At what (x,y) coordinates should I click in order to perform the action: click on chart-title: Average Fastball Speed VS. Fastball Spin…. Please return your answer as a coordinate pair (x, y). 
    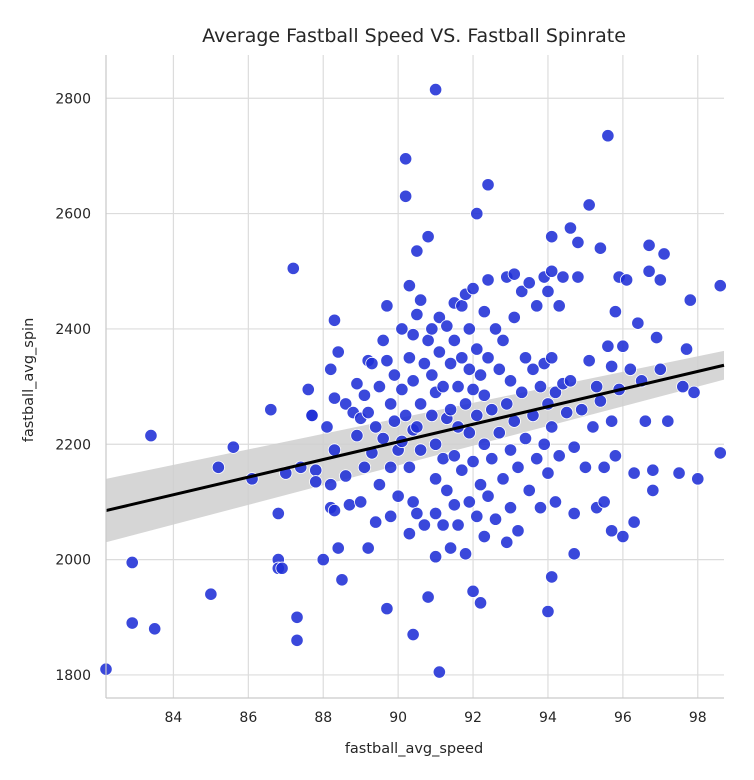
    Looking at the image, I should click on (414, 36).